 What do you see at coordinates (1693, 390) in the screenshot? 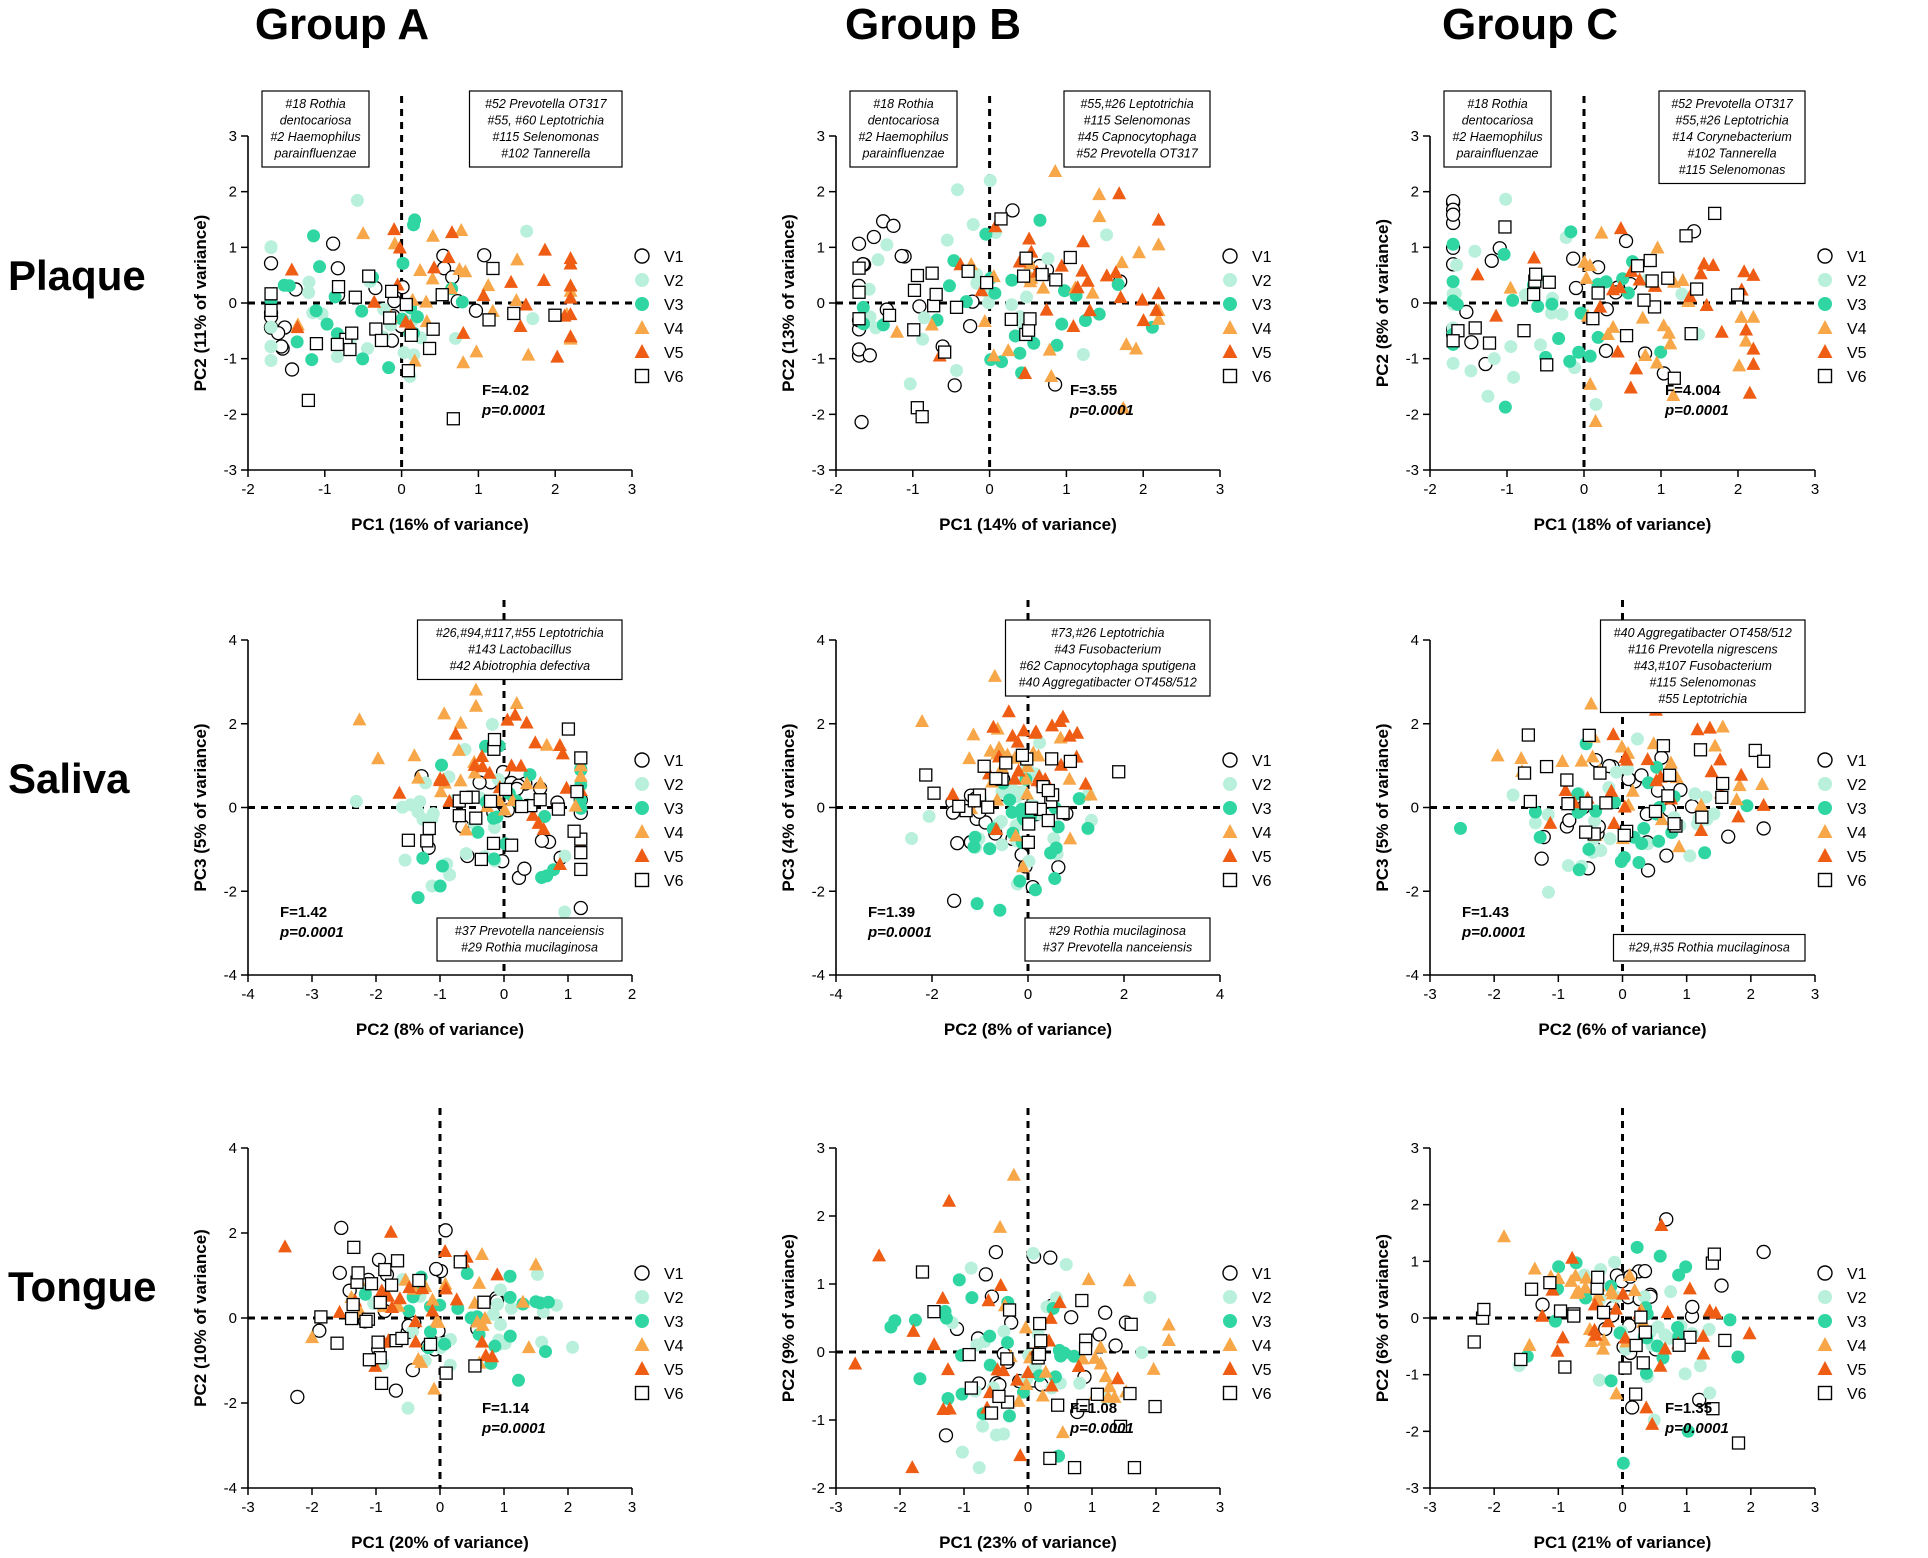
I see `f-statistic: F=4.004` at bounding box center [1693, 390].